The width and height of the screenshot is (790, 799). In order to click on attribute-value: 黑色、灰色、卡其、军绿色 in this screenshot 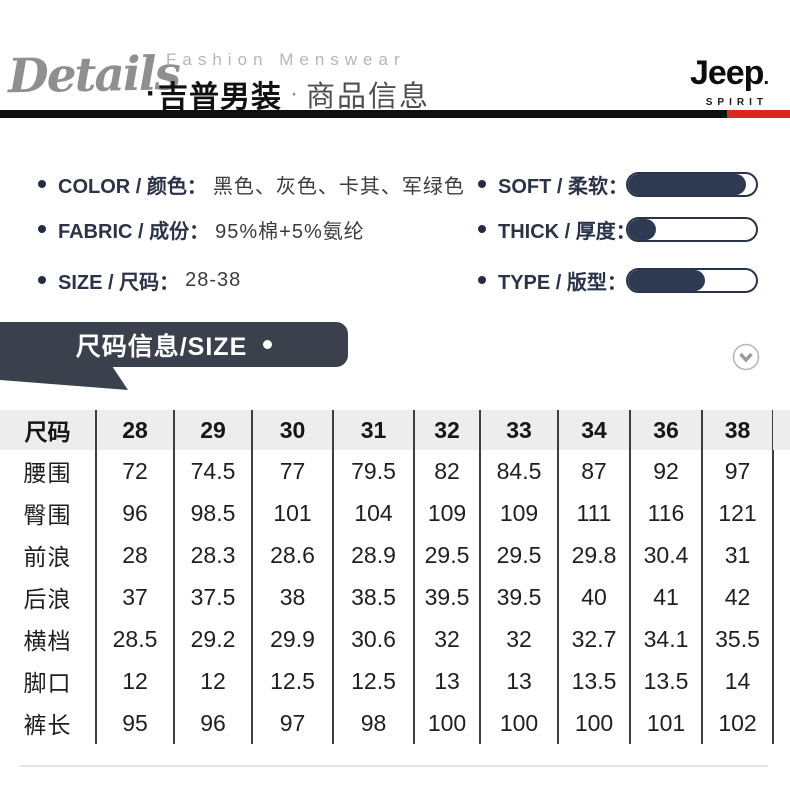, I will do `click(338, 186)`.